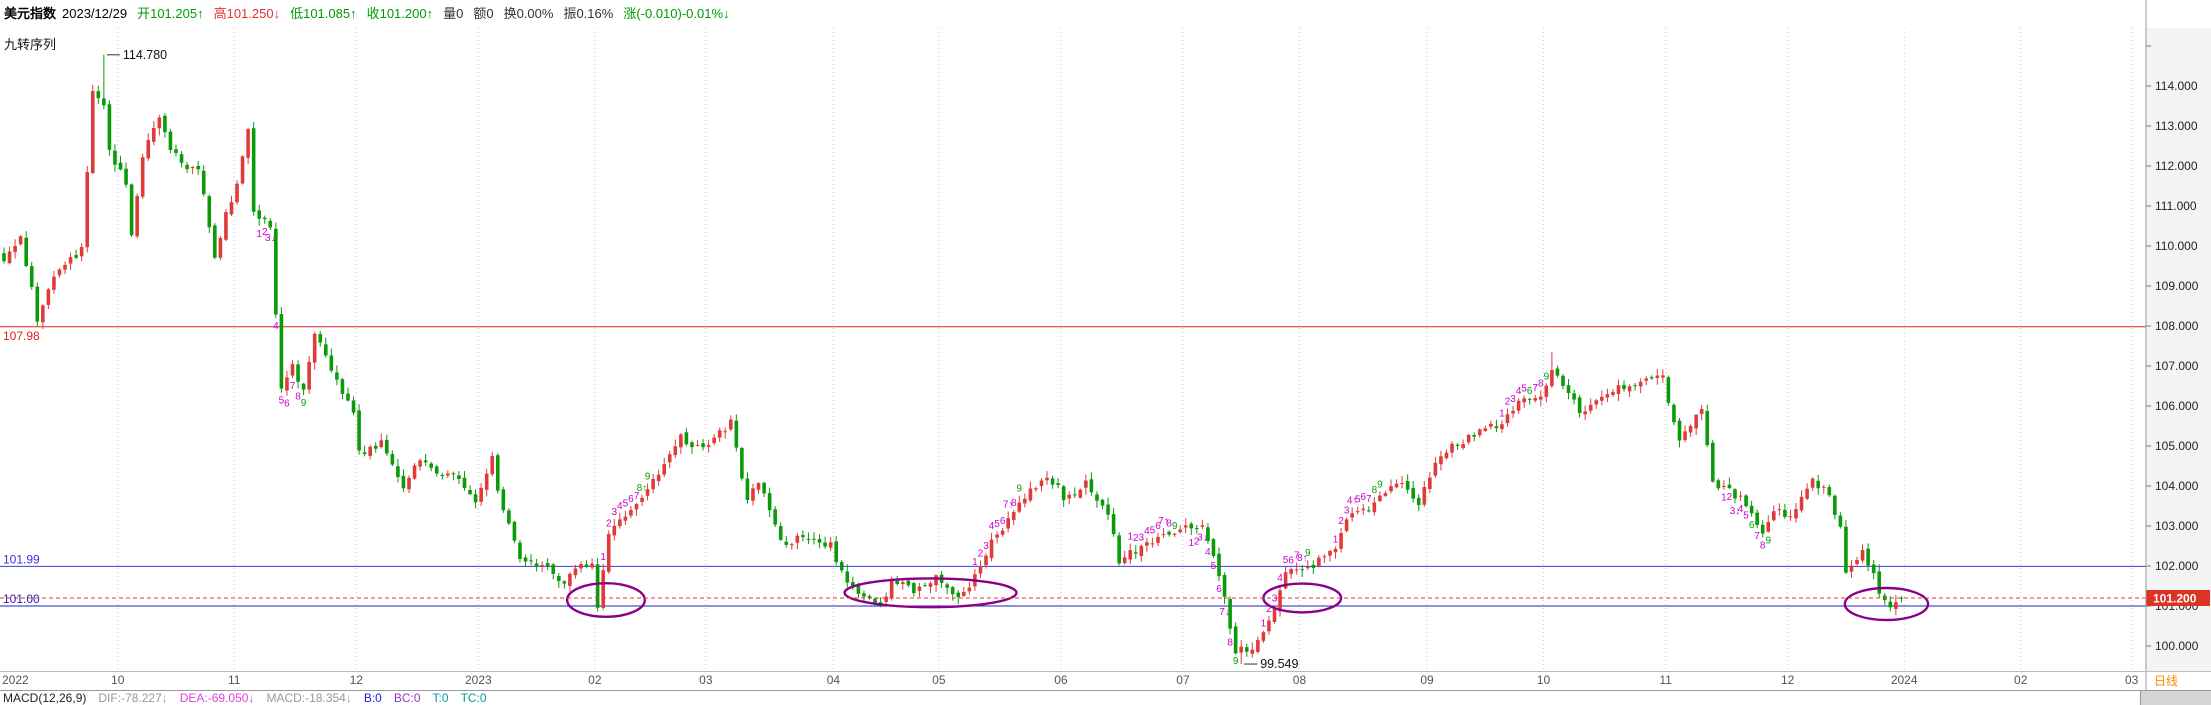 Image resolution: width=2211 pixels, height=705 pixels. I want to click on y-axis-label: 110.000, so click(2176, 246).